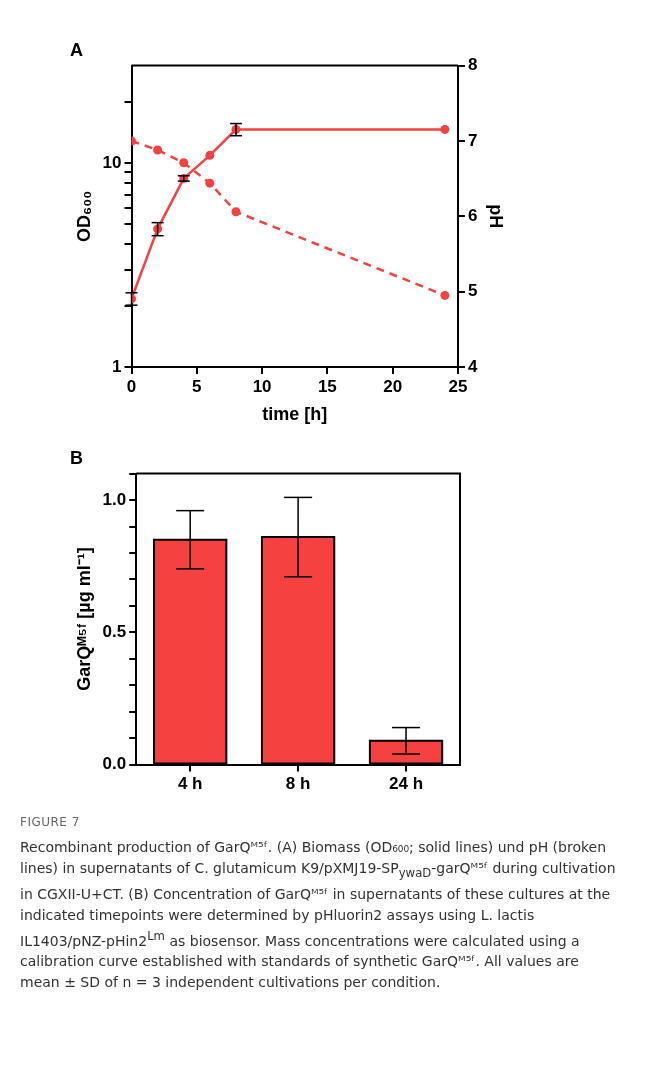  What do you see at coordinates (496, 216) in the screenshot?
I see `y2-axis-title: pH` at bounding box center [496, 216].